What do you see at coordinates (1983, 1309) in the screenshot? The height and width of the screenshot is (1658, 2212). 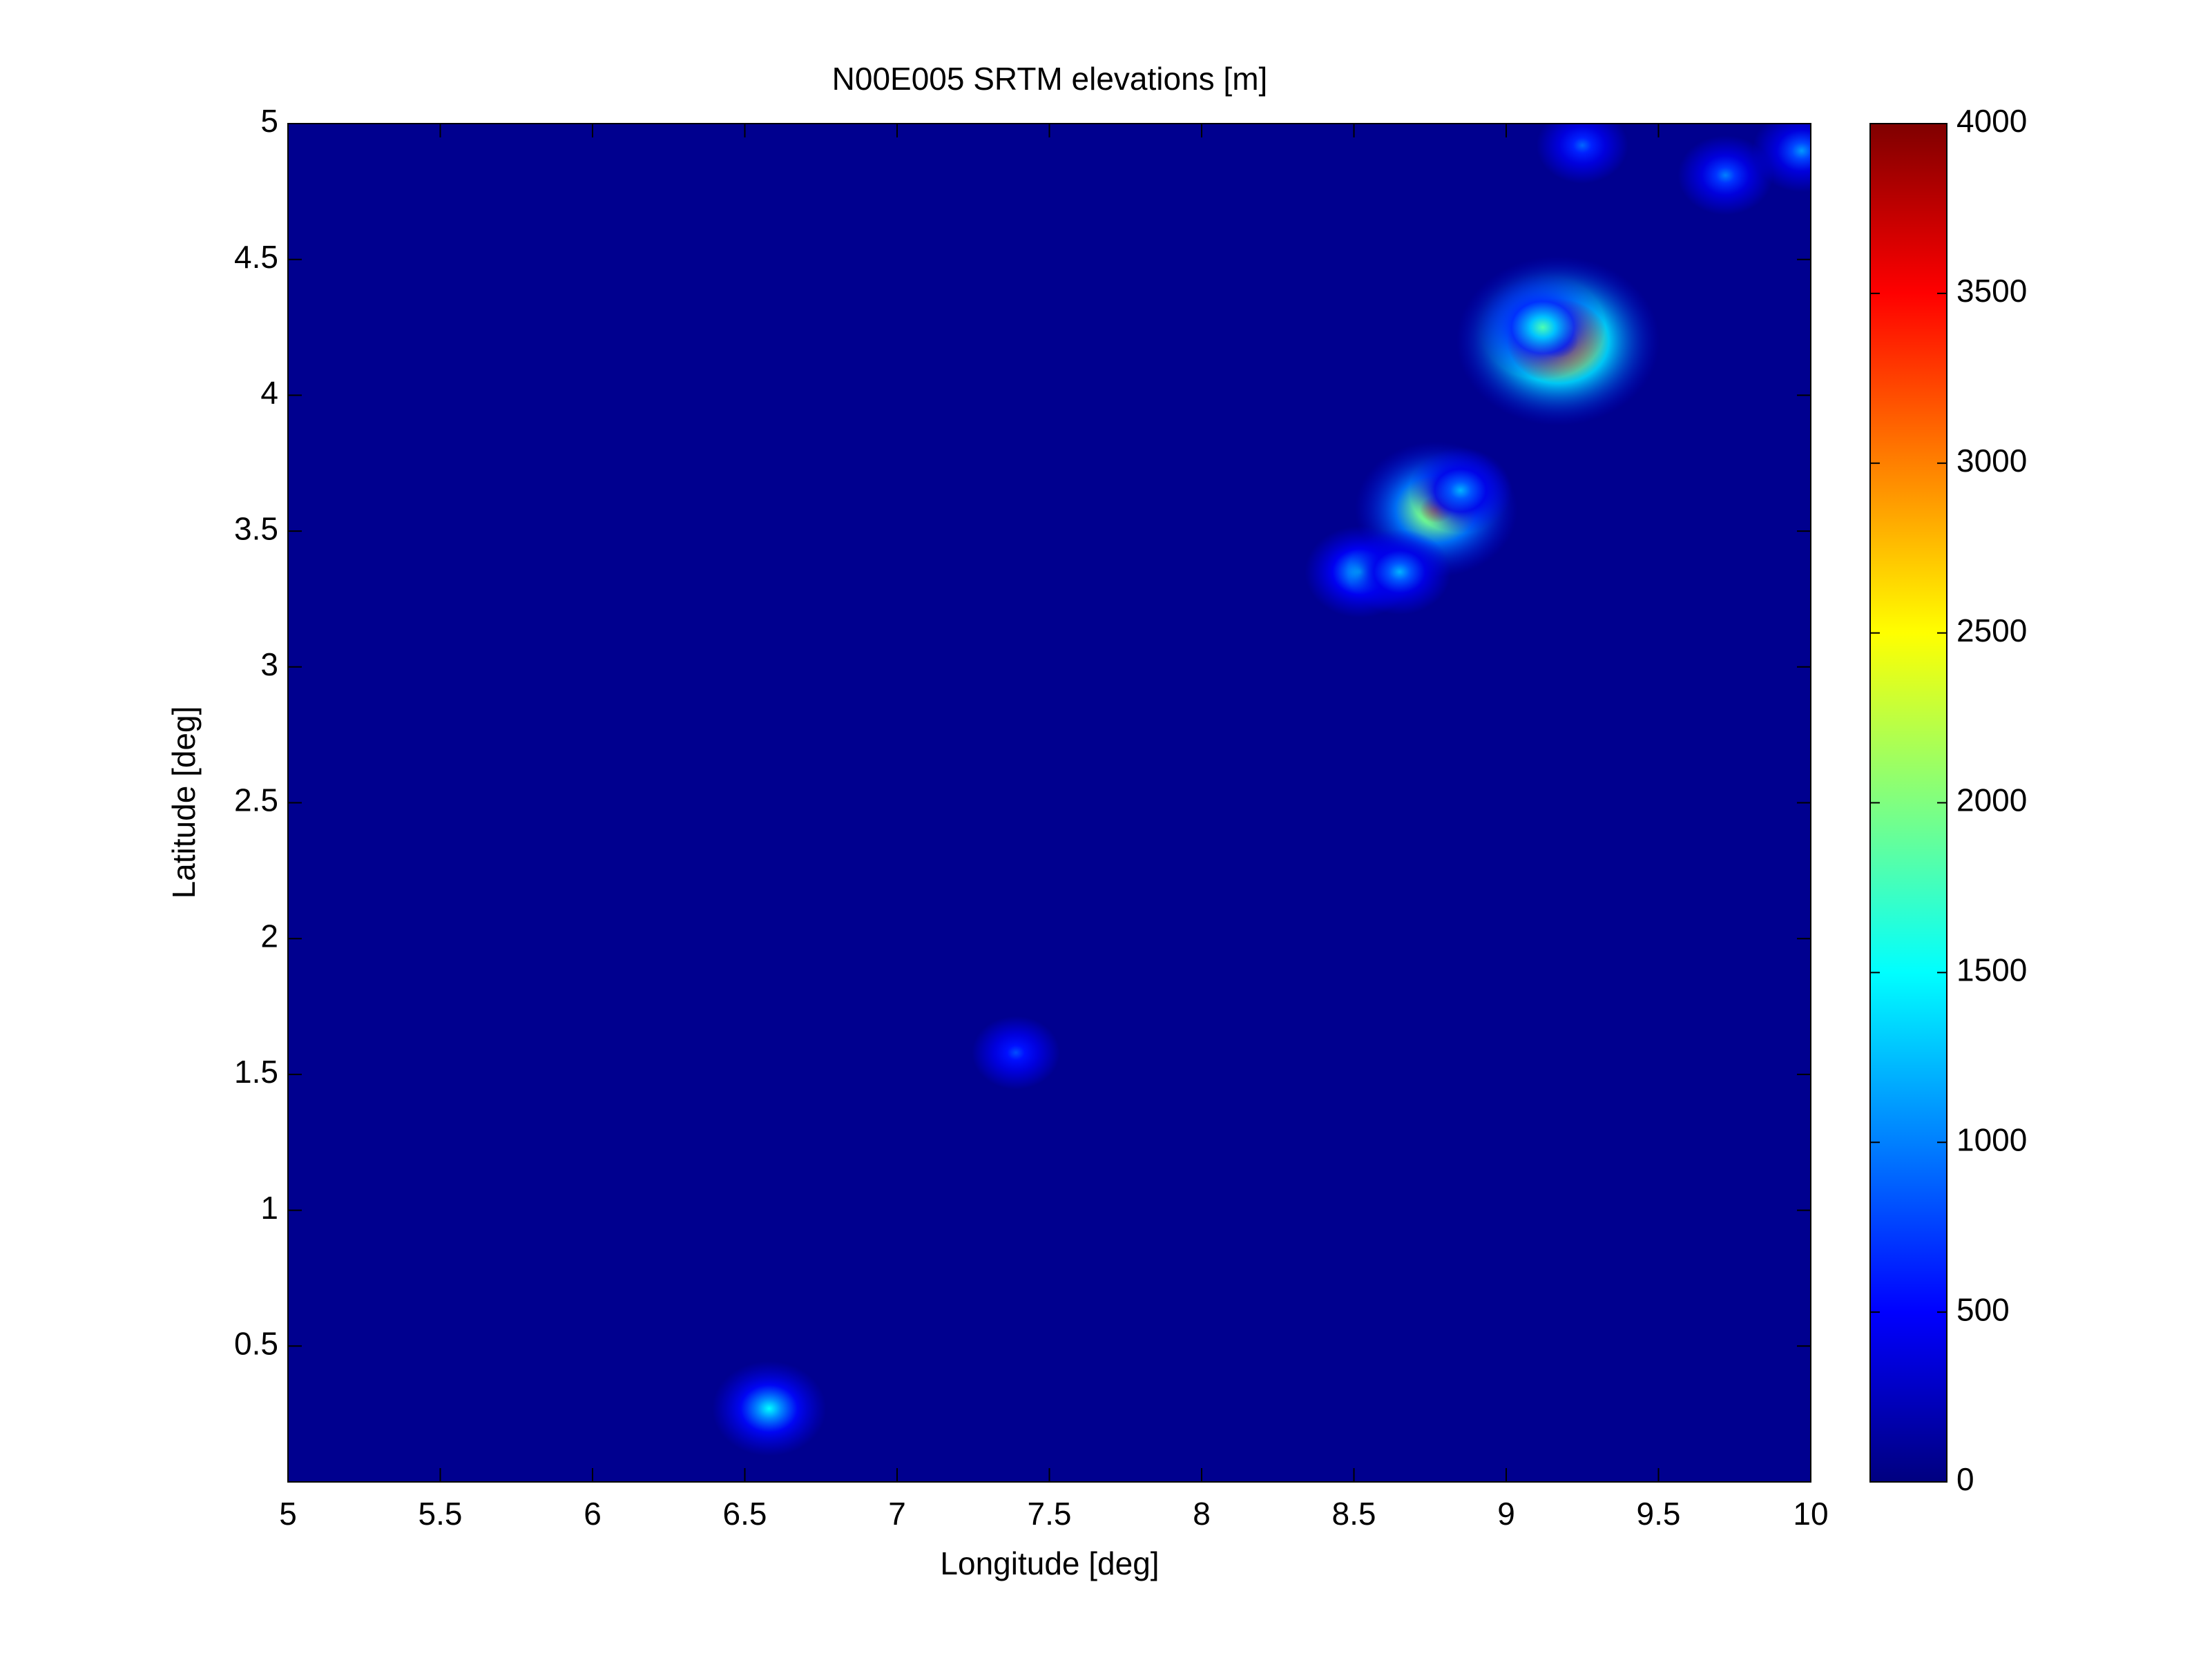 I see `colorbar-tick-label: 500` at bounding box center [1983, 1309].